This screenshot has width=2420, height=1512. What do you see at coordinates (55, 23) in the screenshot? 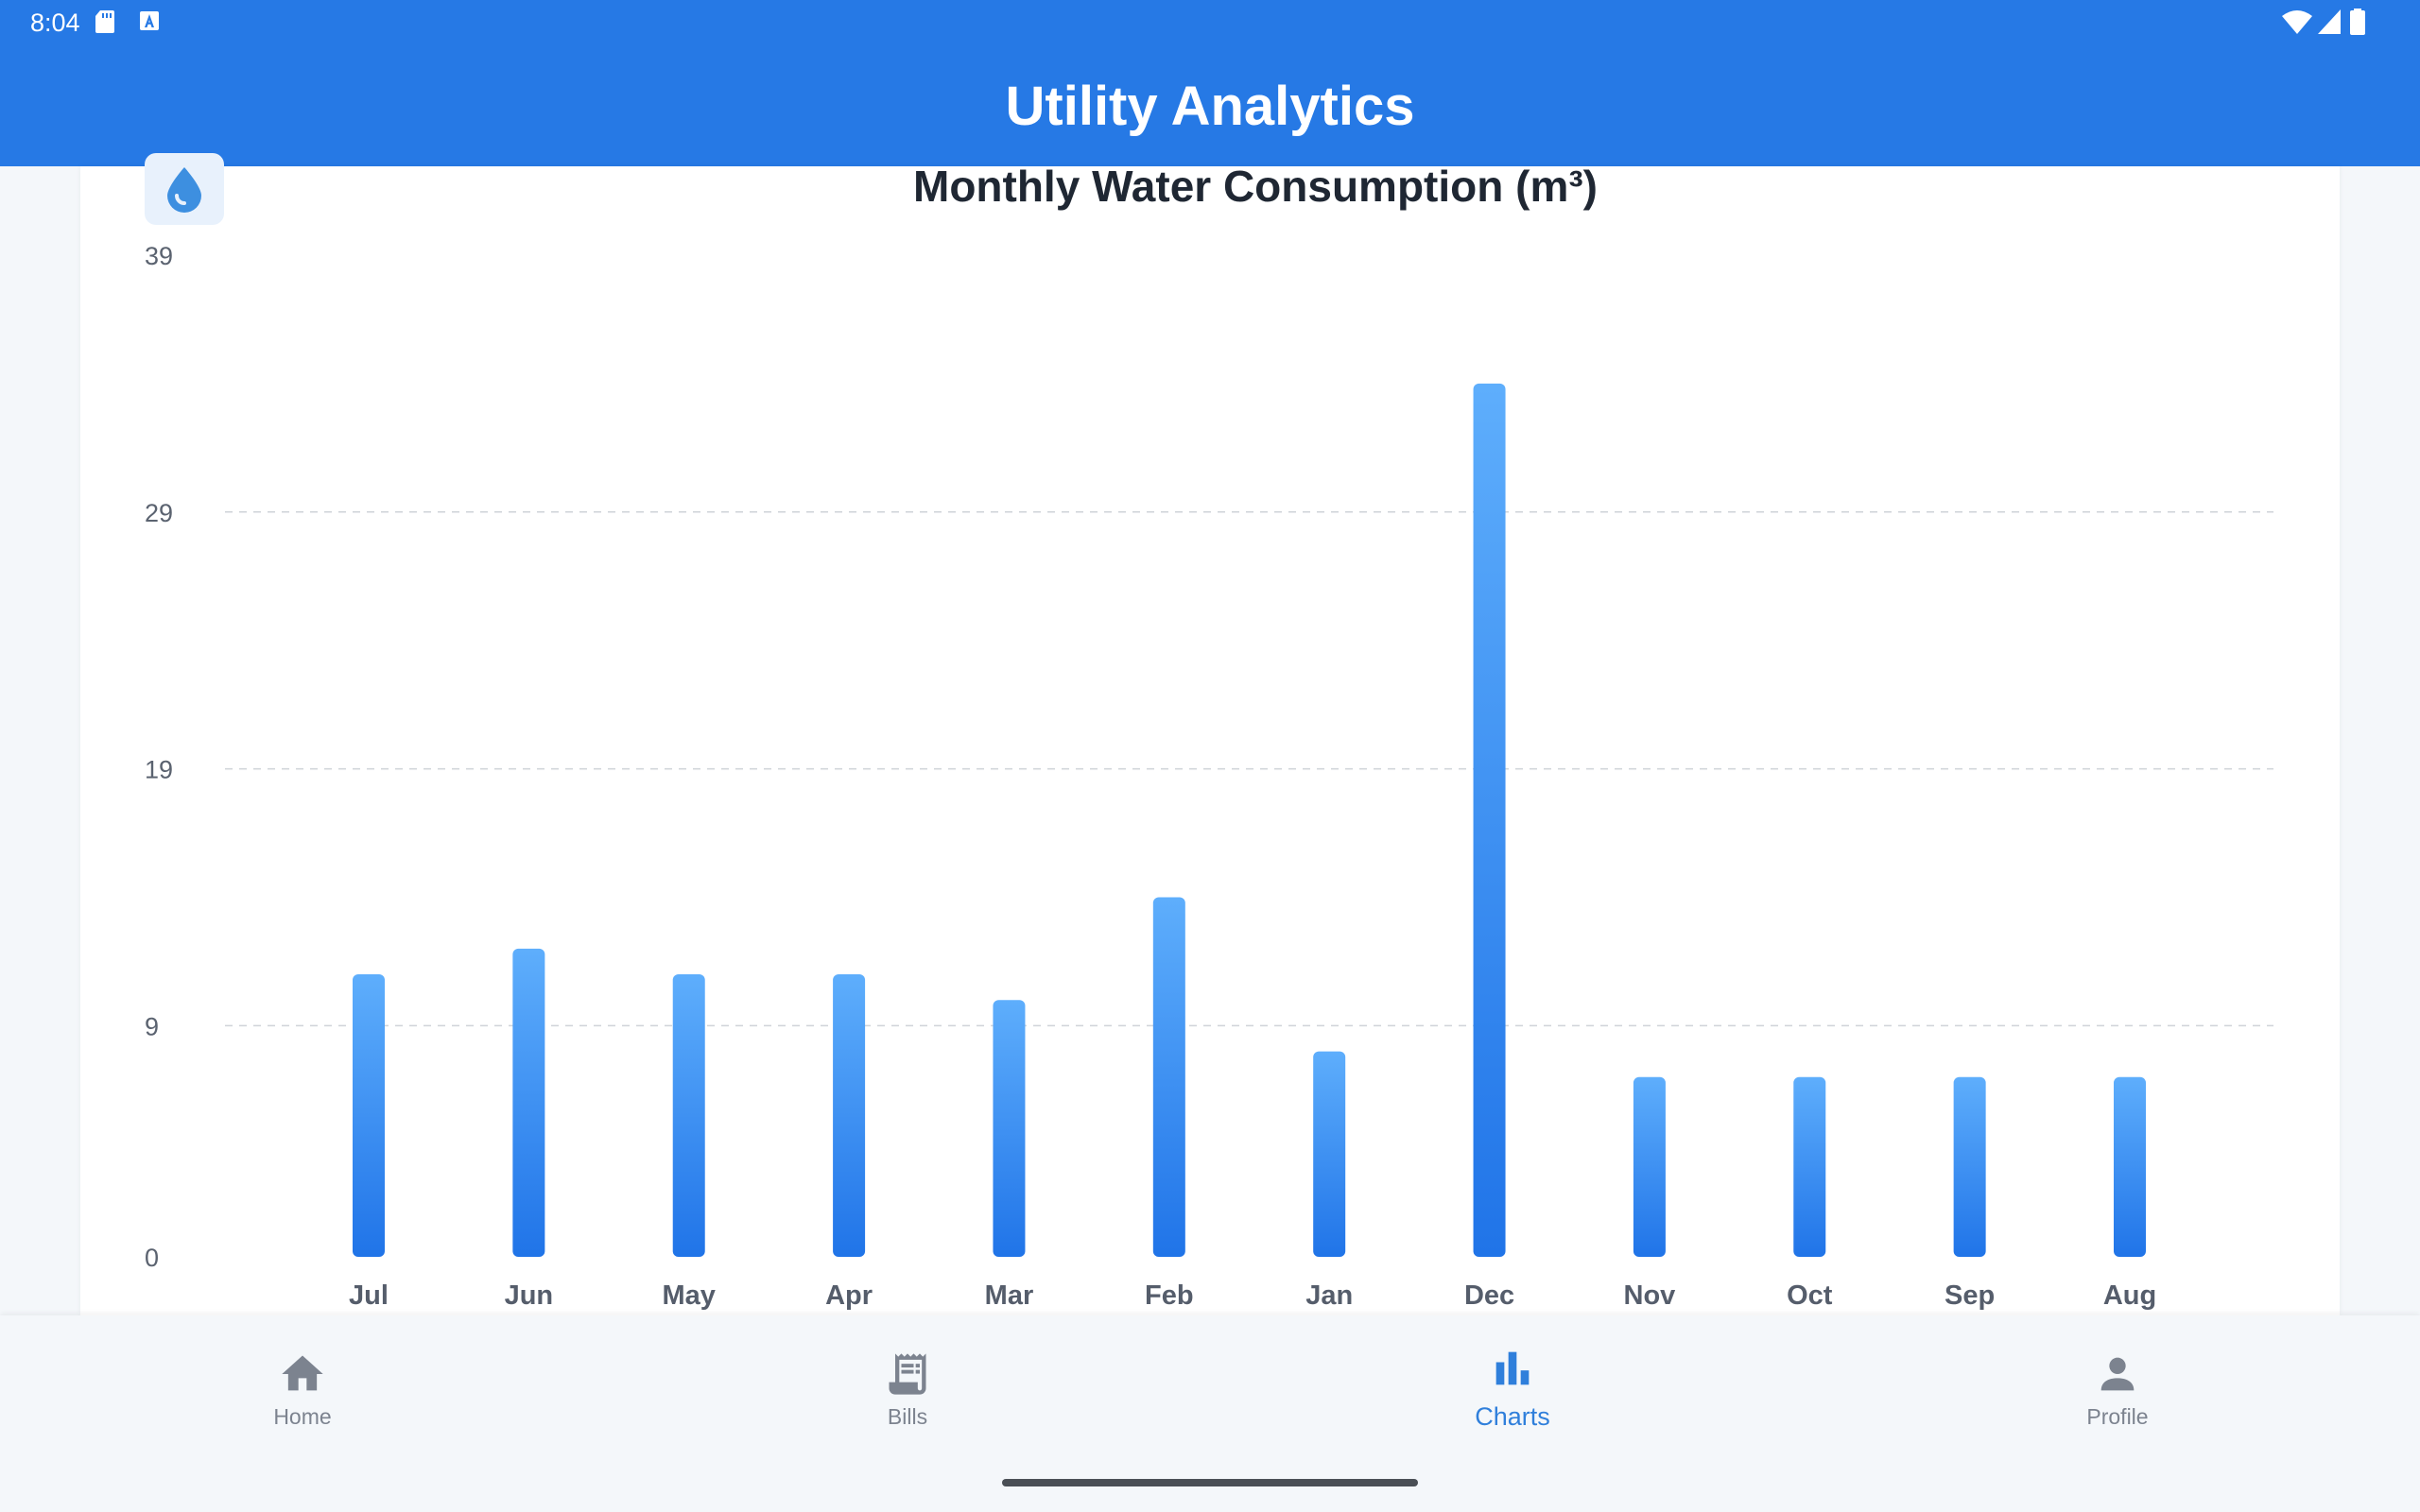
I see `status-time: 8:04` at bounding box center [55, 23].